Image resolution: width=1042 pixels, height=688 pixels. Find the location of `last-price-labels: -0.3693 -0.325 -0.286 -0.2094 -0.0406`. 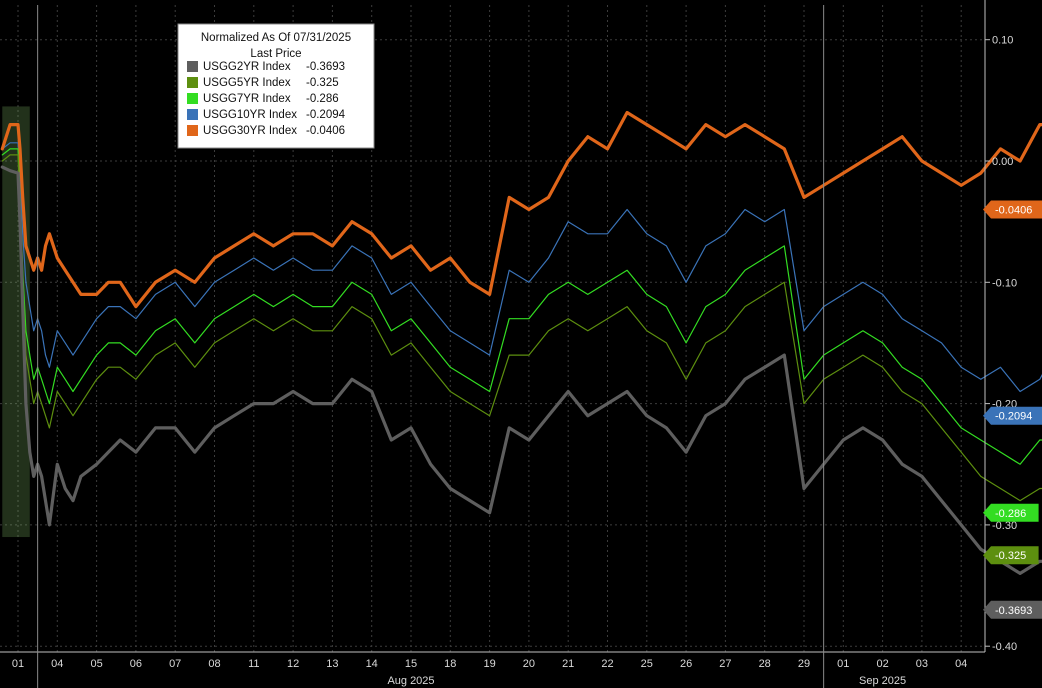

last-price-labels: -0.3693 -0.325 -0.286 -0.2094 -0.0406 is located at coordinates (1012, 409).